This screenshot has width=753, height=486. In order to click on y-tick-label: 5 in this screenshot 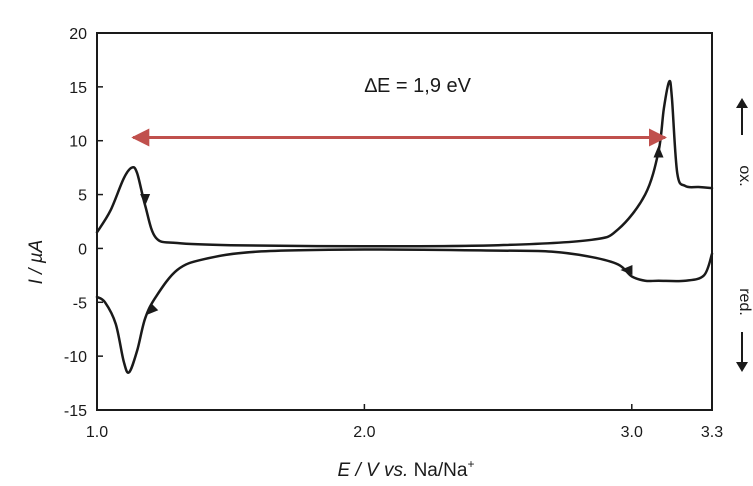, I will do `click(82, 196)`.